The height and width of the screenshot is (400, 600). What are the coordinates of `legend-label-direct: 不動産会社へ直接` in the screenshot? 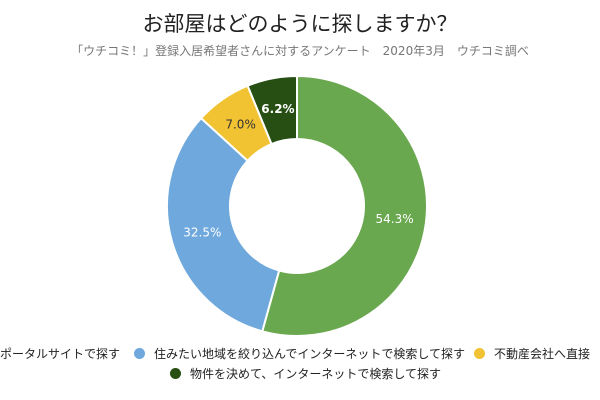 It's located at (542, 354).